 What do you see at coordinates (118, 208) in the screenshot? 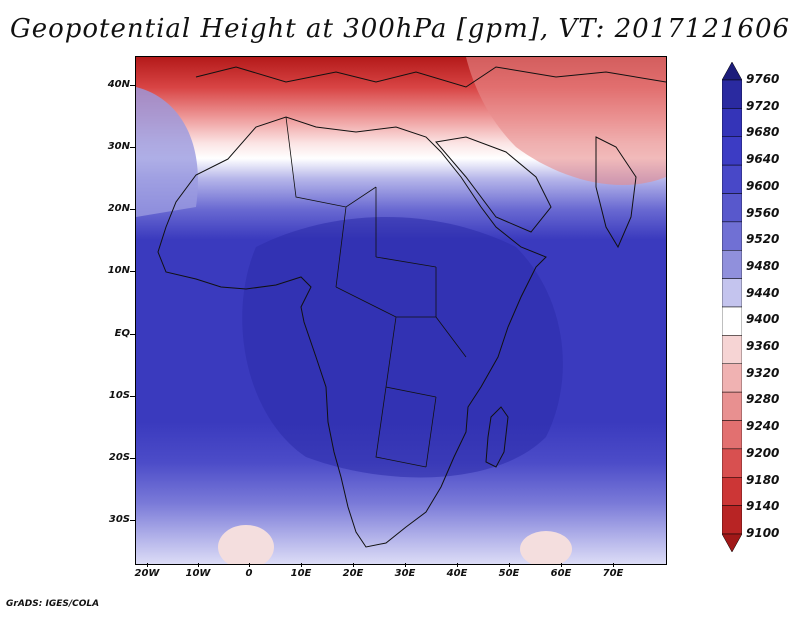
I see `lat-label-20n: 20N` at bounding box center [118, 208].